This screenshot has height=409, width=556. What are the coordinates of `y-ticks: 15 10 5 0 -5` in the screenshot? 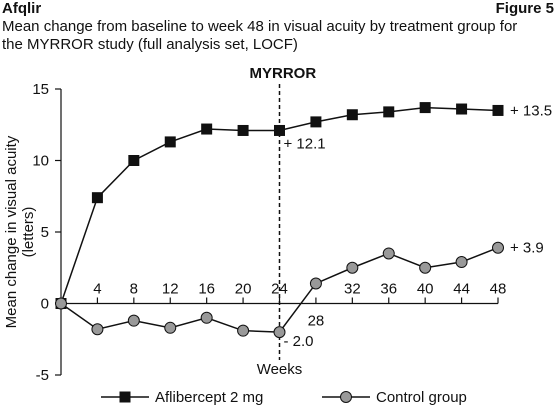 It's located at (46, 232).